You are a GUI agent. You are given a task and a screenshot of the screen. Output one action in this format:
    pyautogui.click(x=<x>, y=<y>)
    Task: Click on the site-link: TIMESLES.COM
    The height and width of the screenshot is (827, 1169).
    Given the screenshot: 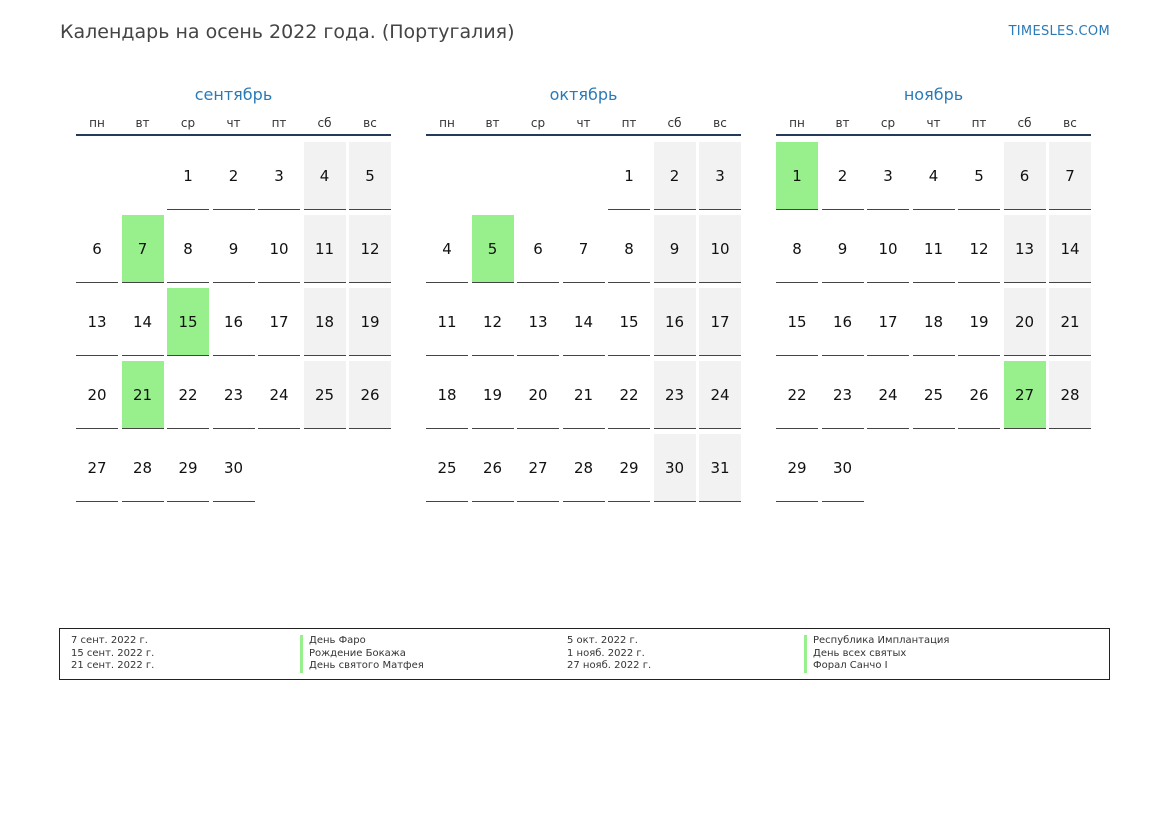 What is the action you would take?
    pyautogui.click(x=1059, y=31)
    